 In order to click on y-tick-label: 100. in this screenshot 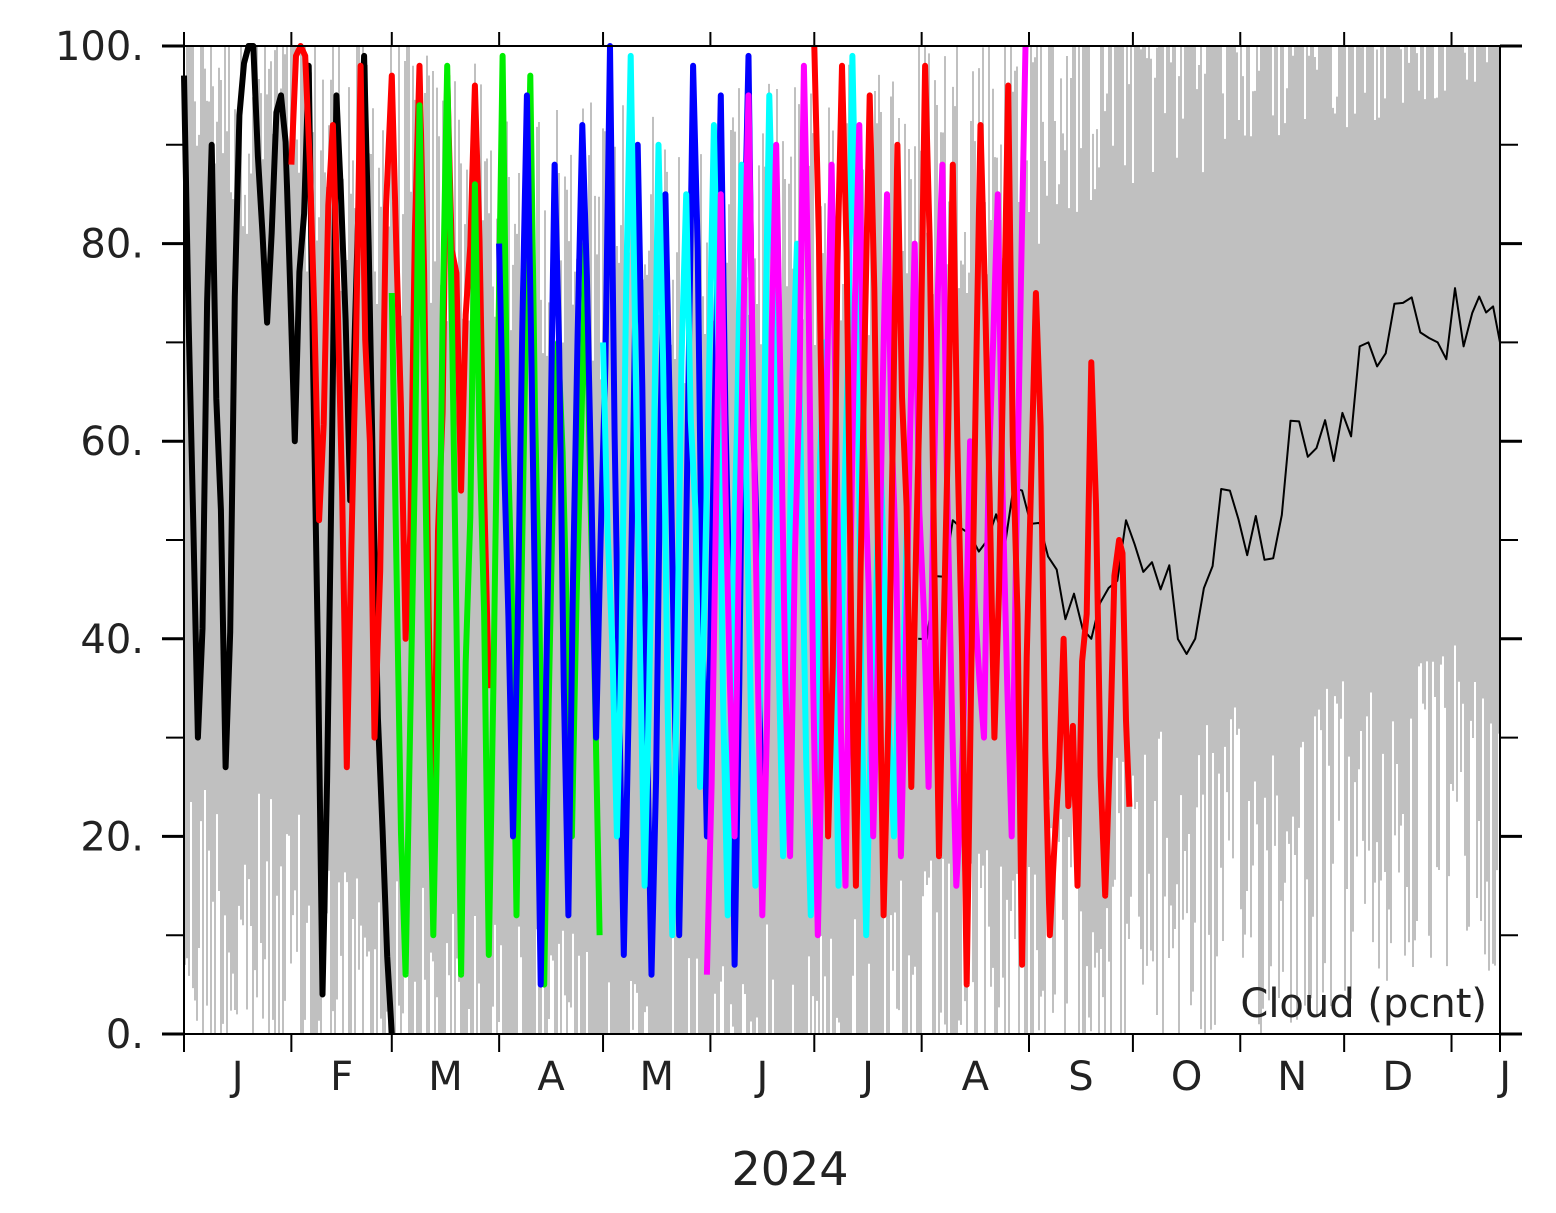, I will do `click(99, 47)`.